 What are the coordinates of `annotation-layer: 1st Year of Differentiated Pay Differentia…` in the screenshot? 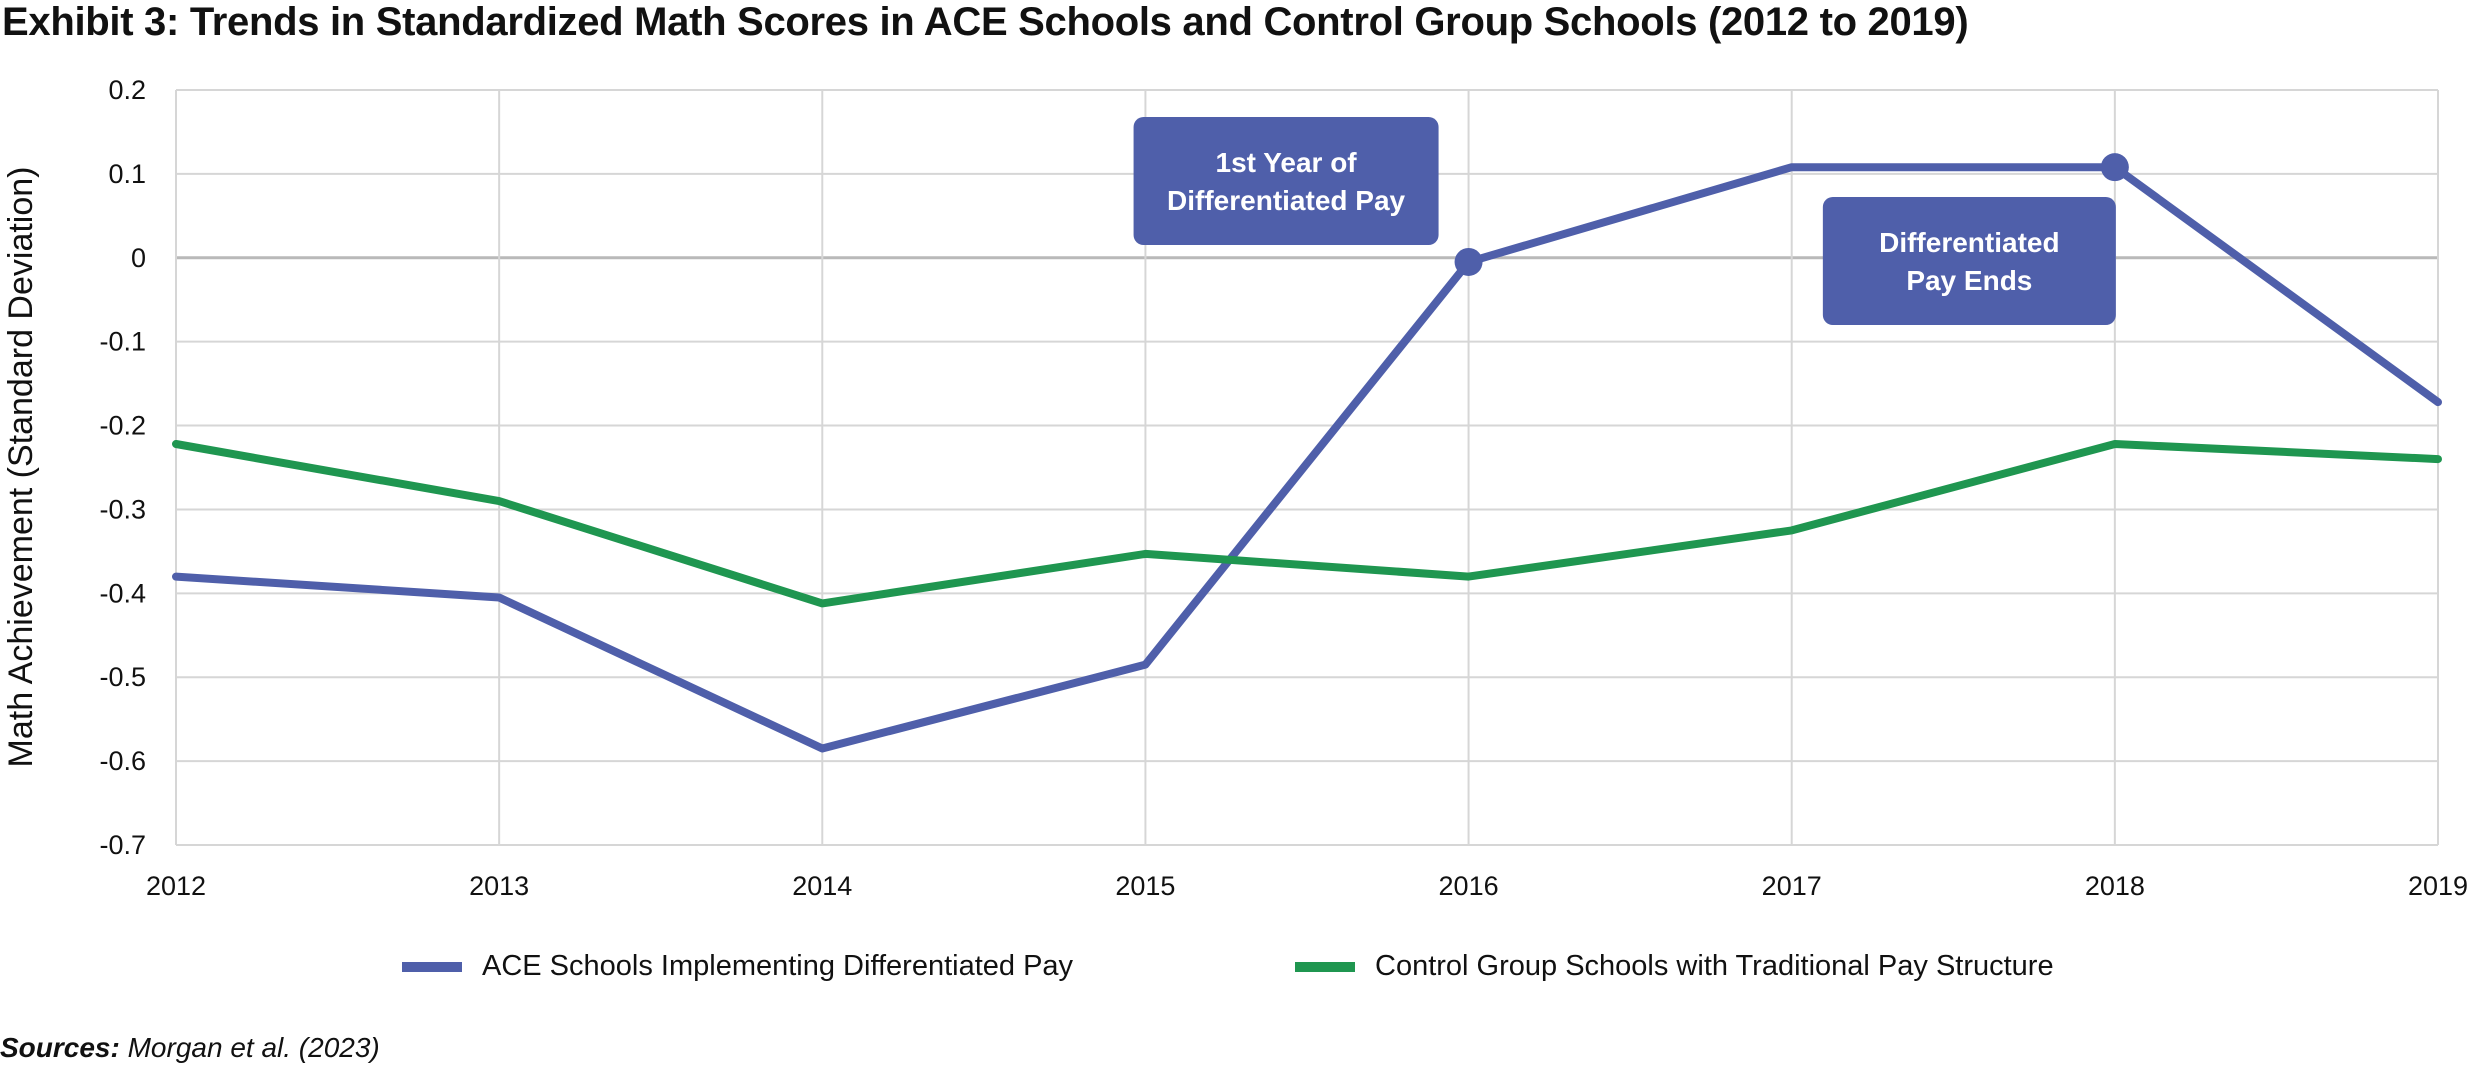 It's located at (1624, 221).